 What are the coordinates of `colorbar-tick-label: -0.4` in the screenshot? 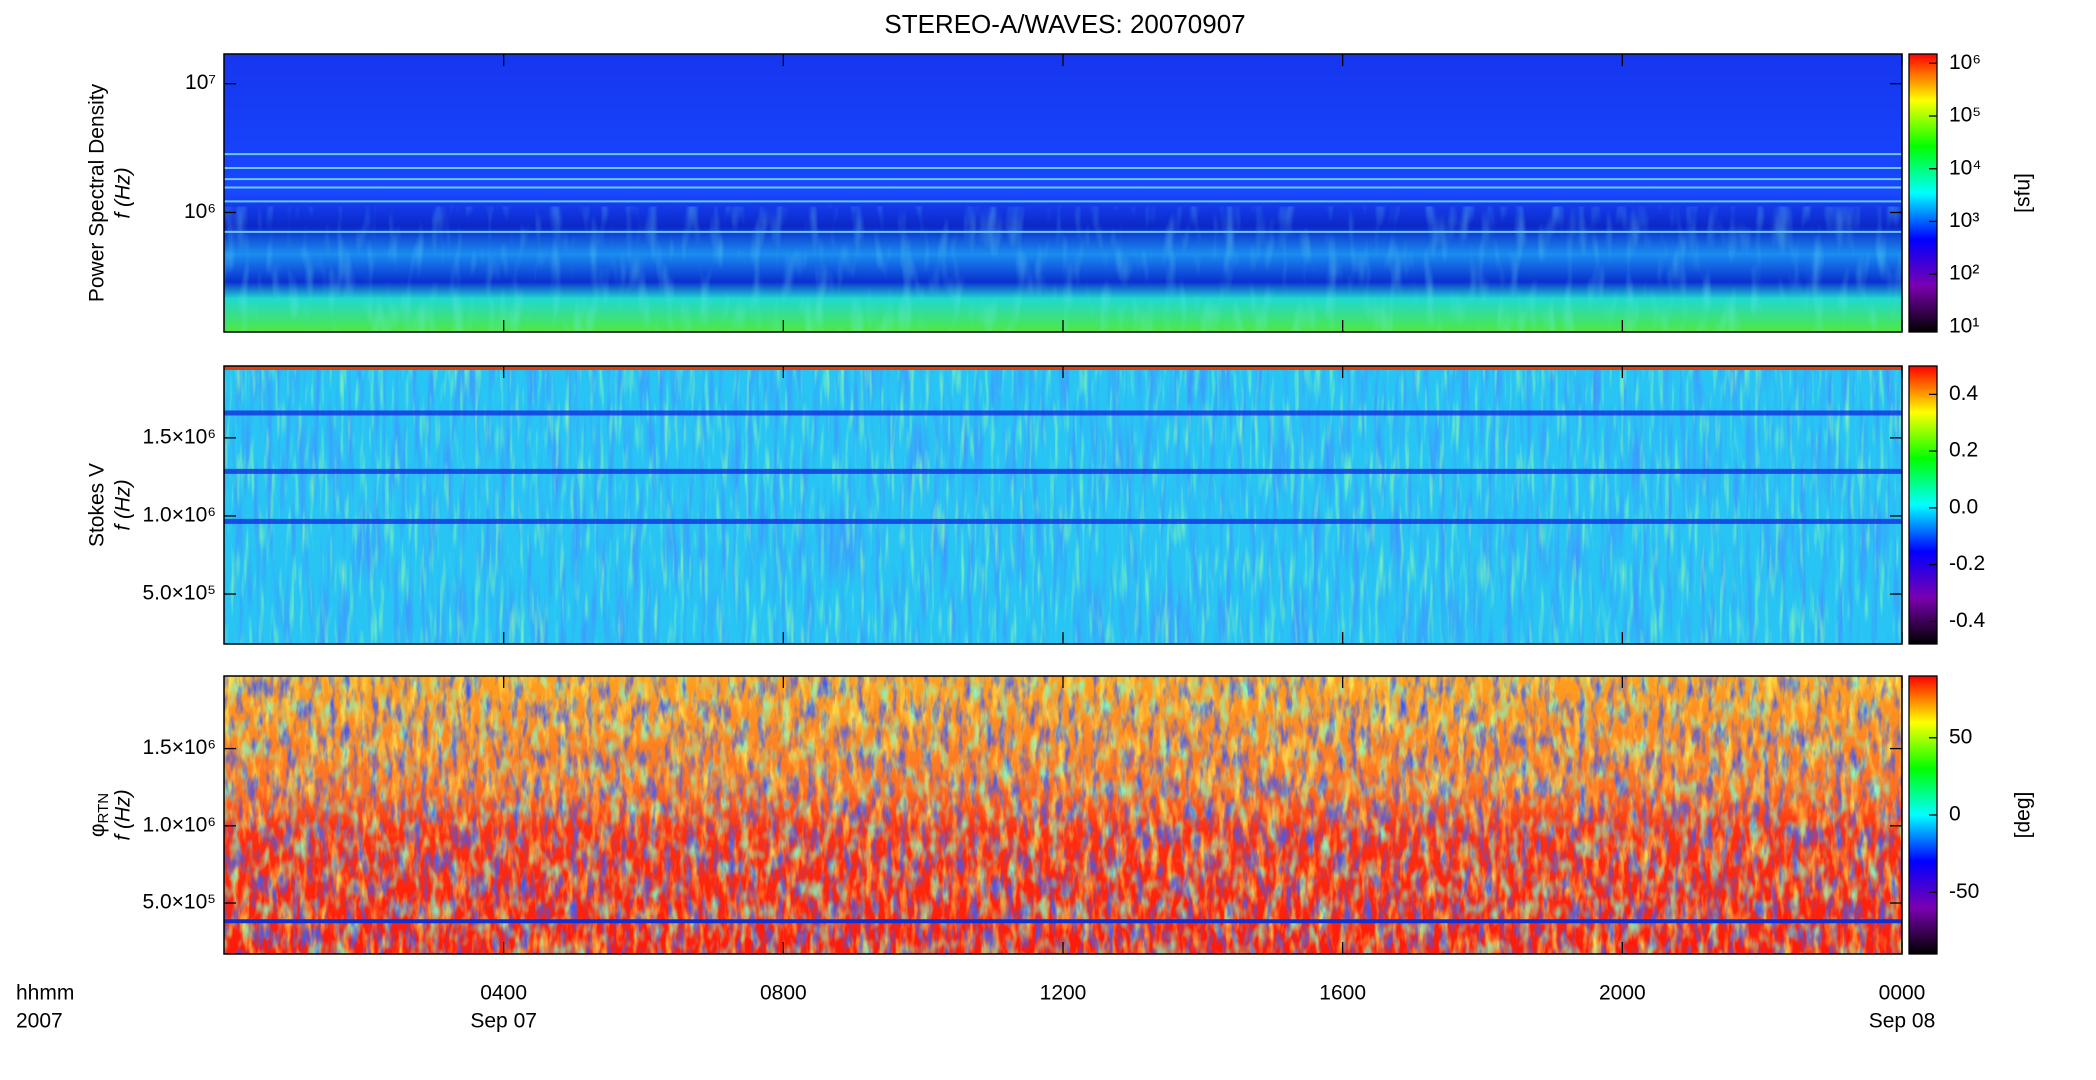 It's located at (1967, 620).